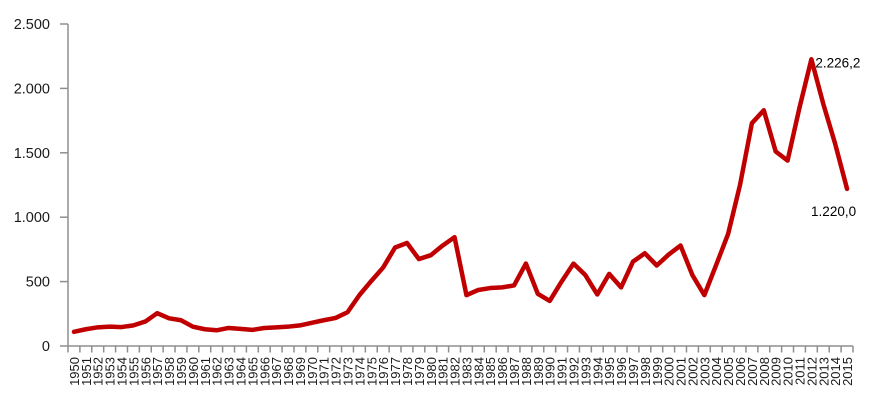 The image size is (880, 415). Describe the element at coordinates (336, 371) in the screenshot. I see `x-tick-label: 1972` at that location.